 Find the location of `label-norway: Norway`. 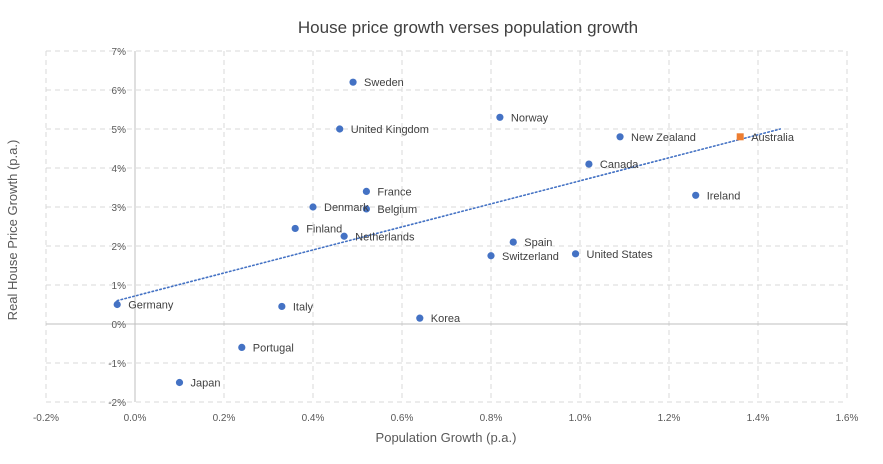

label-norway: Norway is located at coordinates (530, 118).